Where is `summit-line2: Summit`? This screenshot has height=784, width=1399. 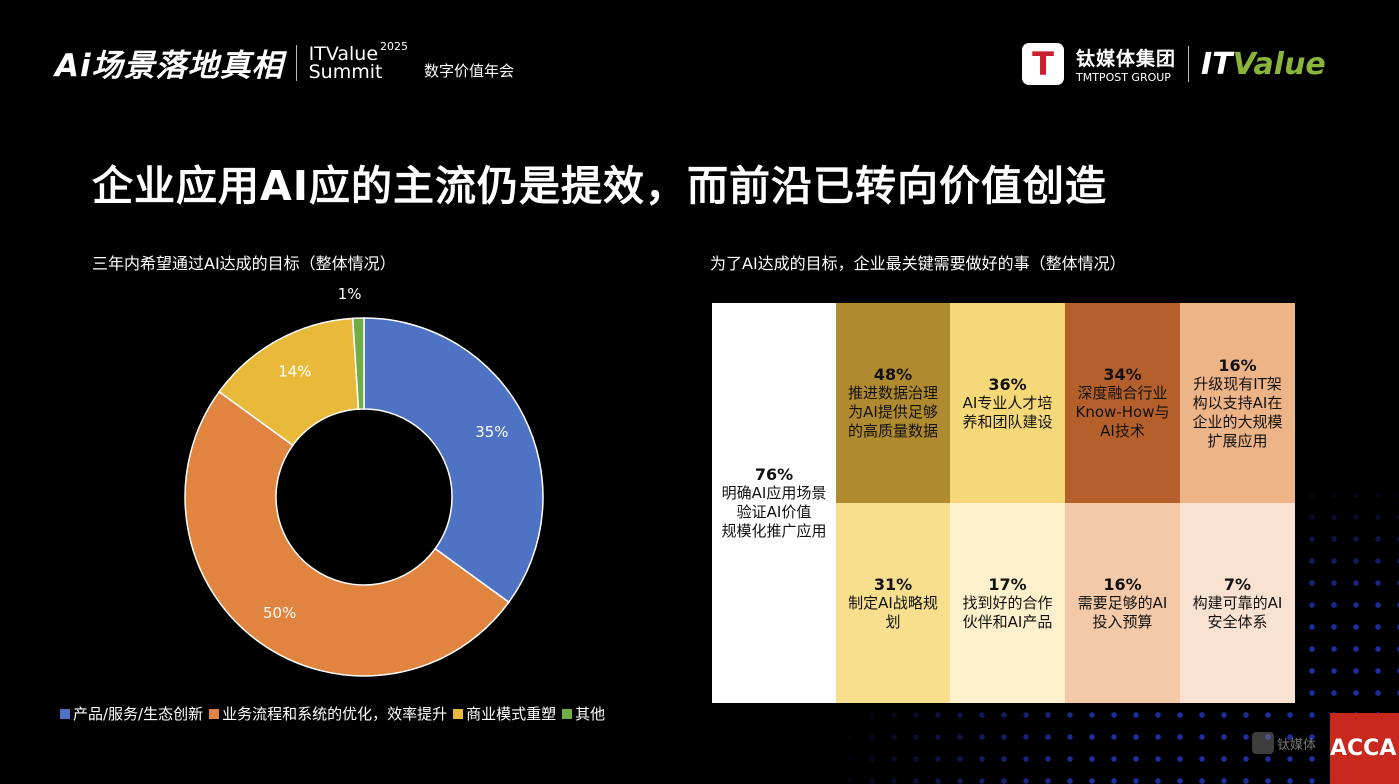 summit-line2: Summit is located at coordinates (345, 71).